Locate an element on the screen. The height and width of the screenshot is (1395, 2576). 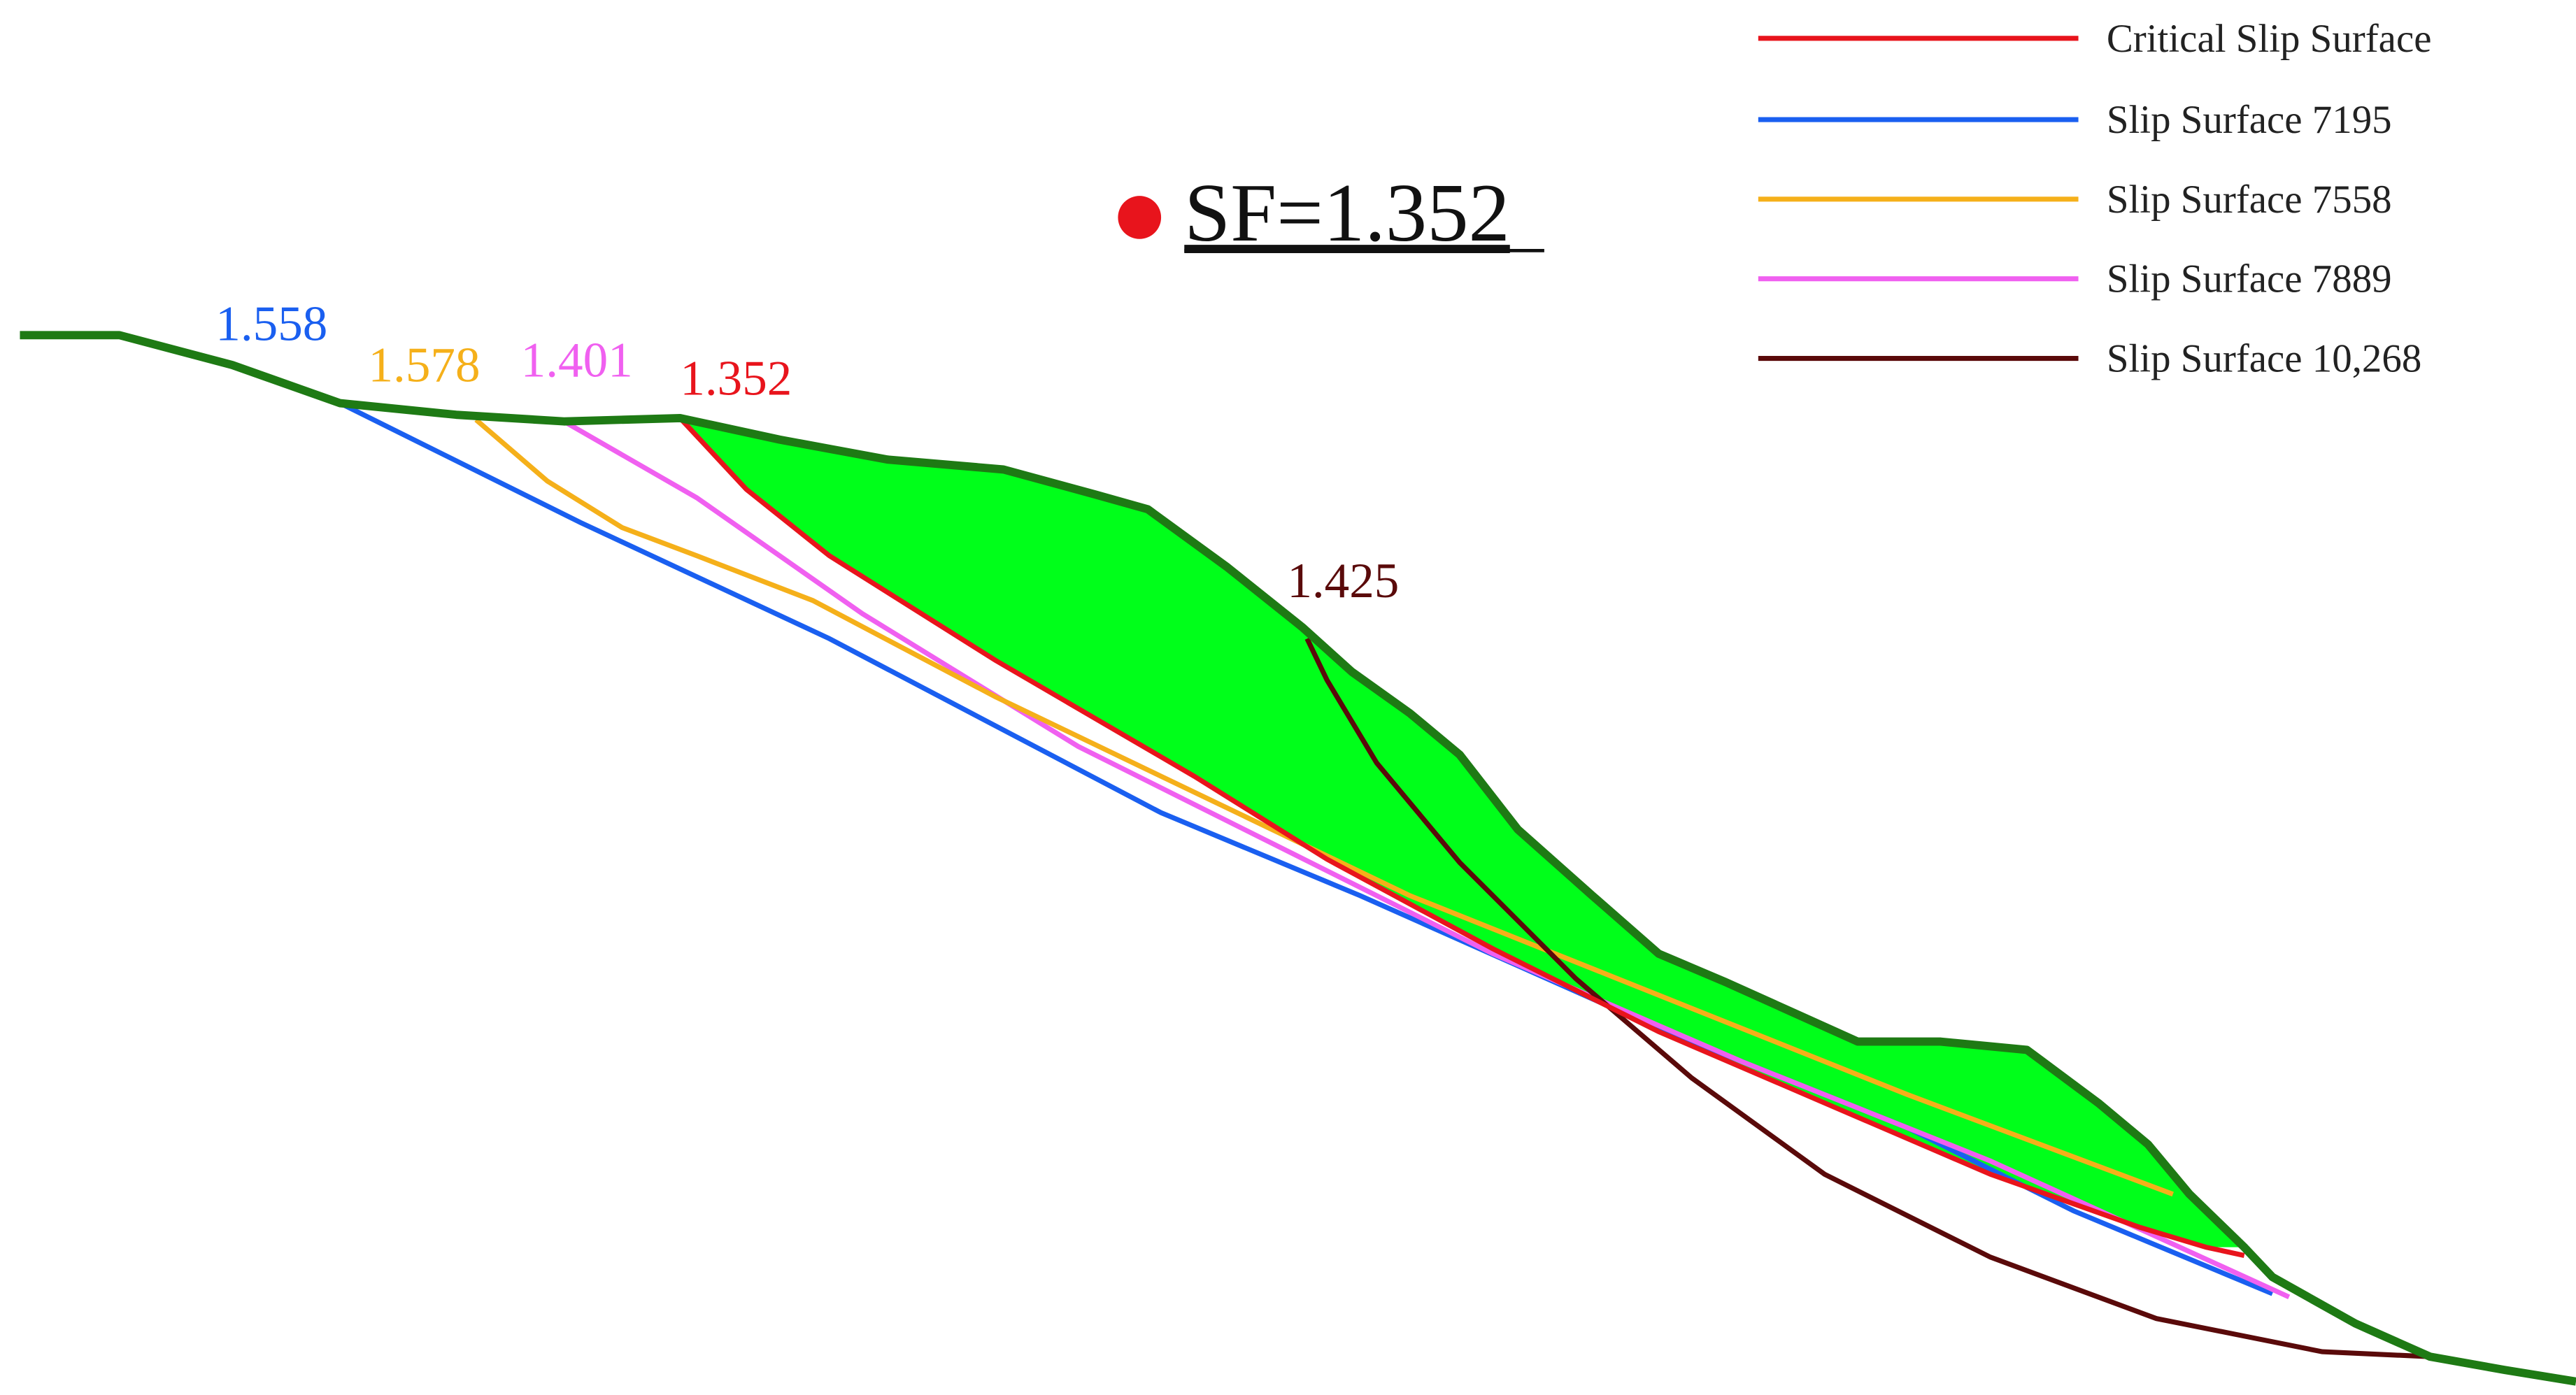
factor-label: 1.352 is located at coordinates (736, 379).